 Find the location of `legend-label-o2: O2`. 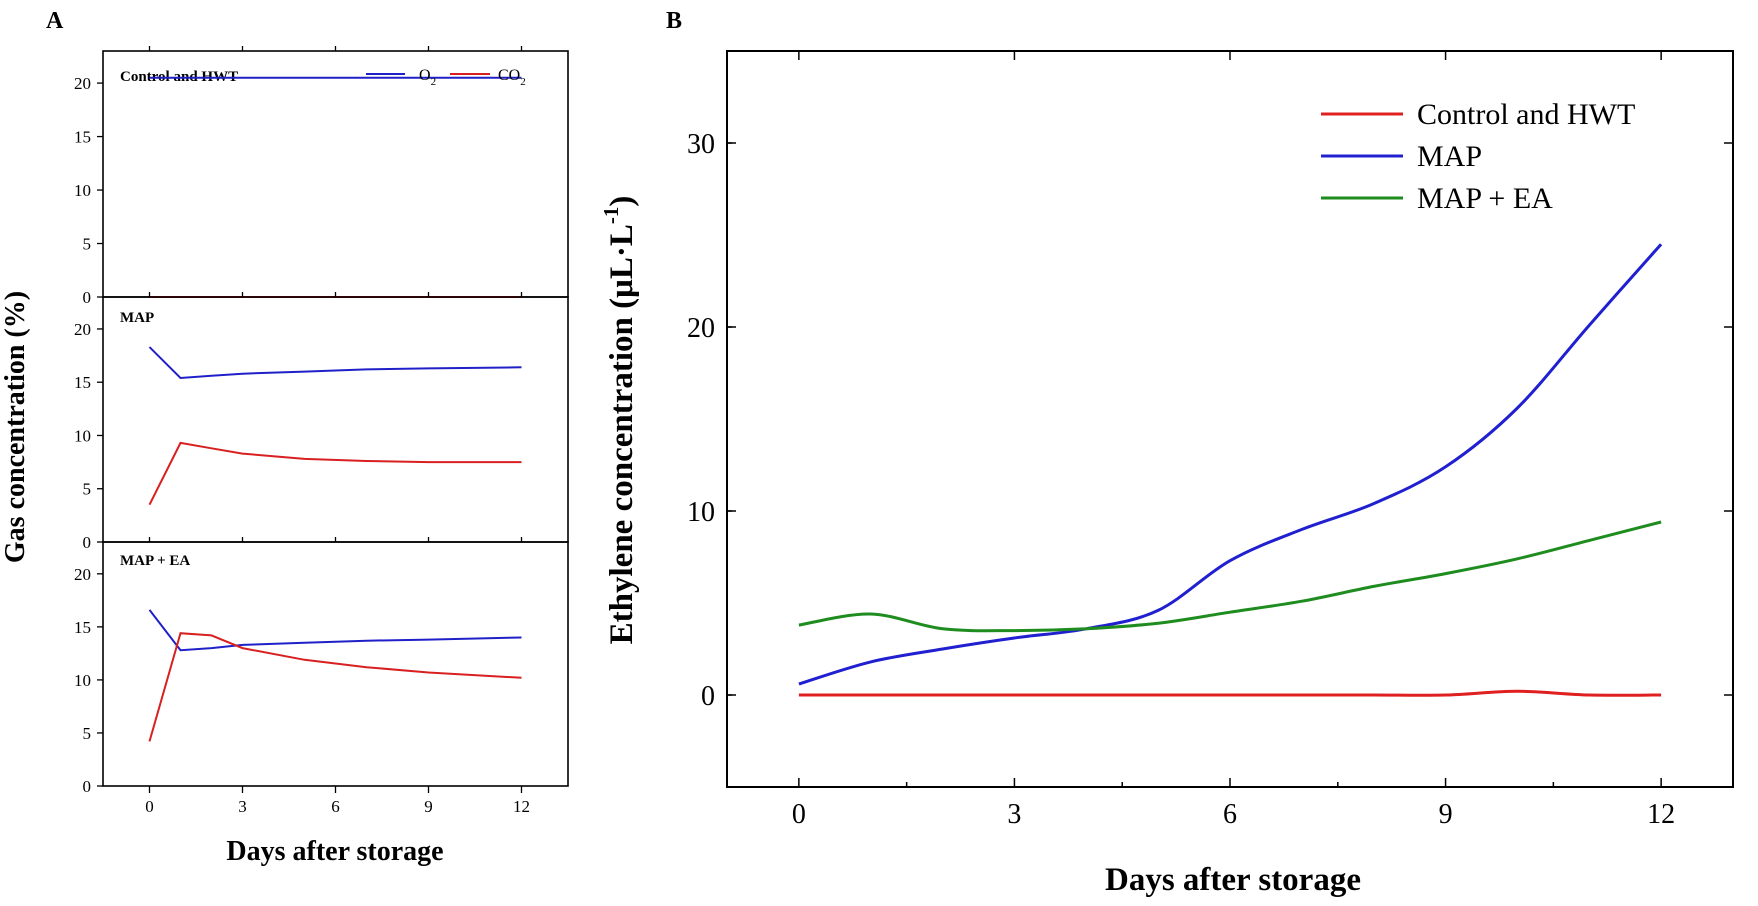

legend-label-o2: O2 is located at coordinates (427, 77).